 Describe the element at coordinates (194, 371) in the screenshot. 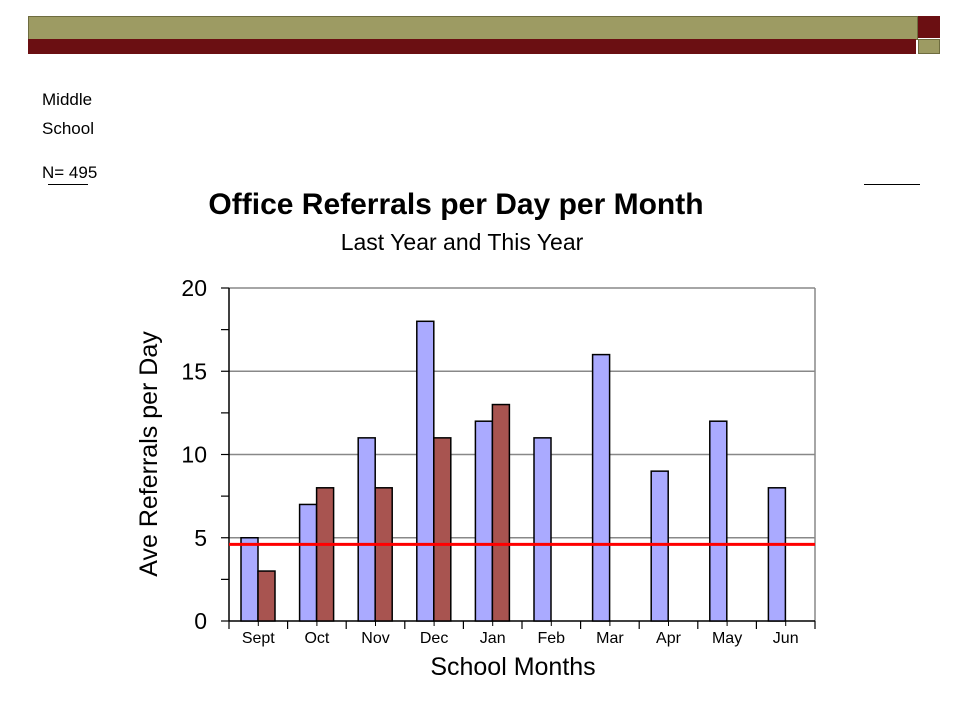

I see `y-tick-label: 15` at that location.